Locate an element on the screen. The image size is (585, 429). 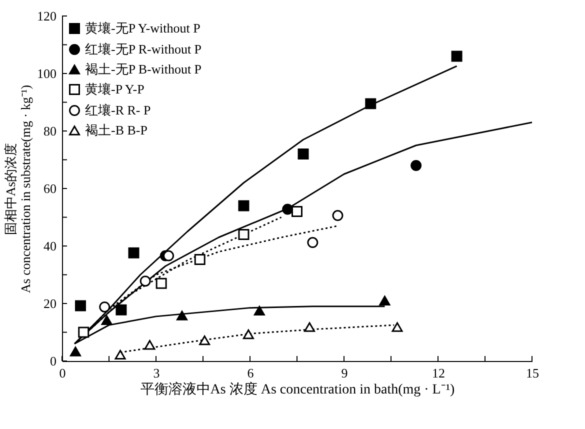
x-tick-label: 9 is located at coordinates (344, 373).